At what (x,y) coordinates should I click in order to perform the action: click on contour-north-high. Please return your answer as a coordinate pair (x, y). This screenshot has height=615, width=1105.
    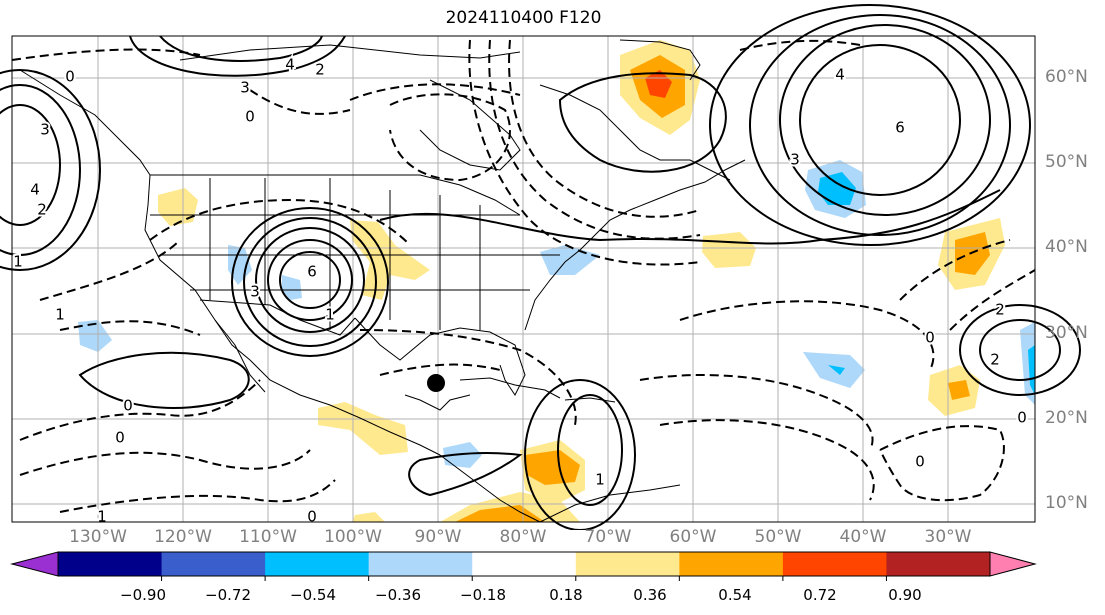
    Looking at the image, I should click on (237, 56).